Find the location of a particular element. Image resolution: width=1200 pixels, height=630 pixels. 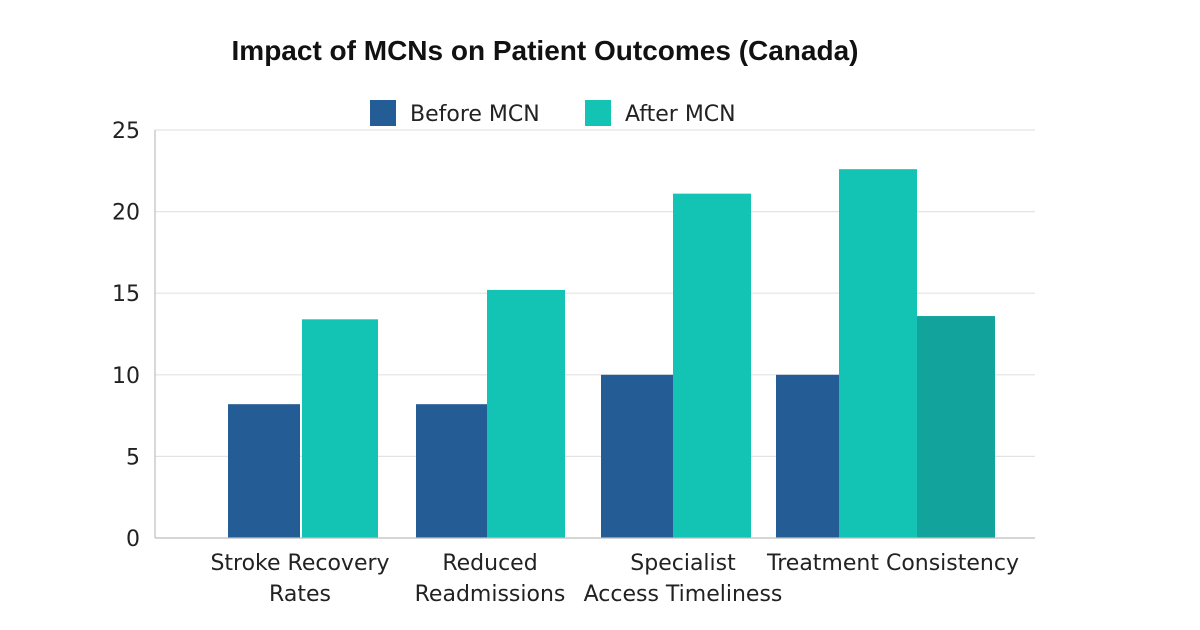

y-tick-label-25: 25 is located at coordinates (126, 131).